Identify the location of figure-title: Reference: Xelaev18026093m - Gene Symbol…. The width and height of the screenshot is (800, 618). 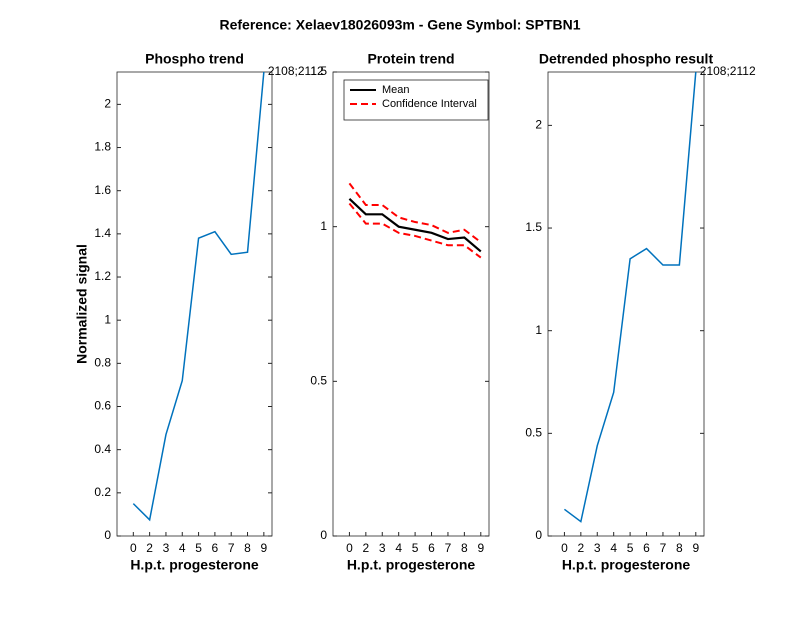
(399, 25).